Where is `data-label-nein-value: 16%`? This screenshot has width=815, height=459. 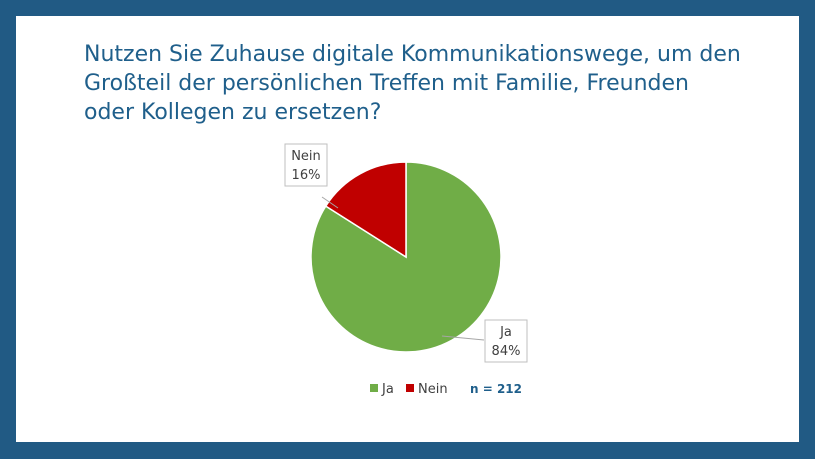
data-label-nein-value: 16% is located at coordinates (306, 175).